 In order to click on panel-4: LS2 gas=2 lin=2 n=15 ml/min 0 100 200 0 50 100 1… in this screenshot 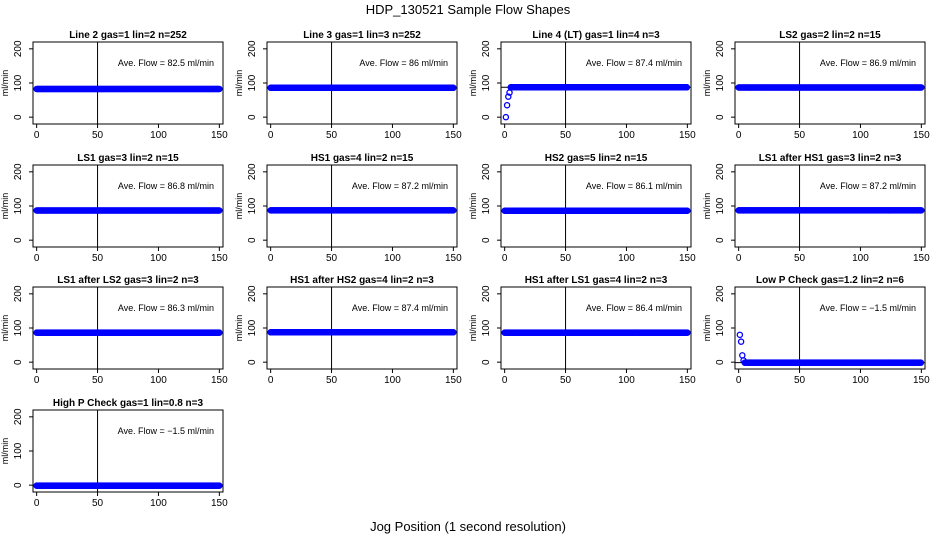, I will do `click(816, 85)`.